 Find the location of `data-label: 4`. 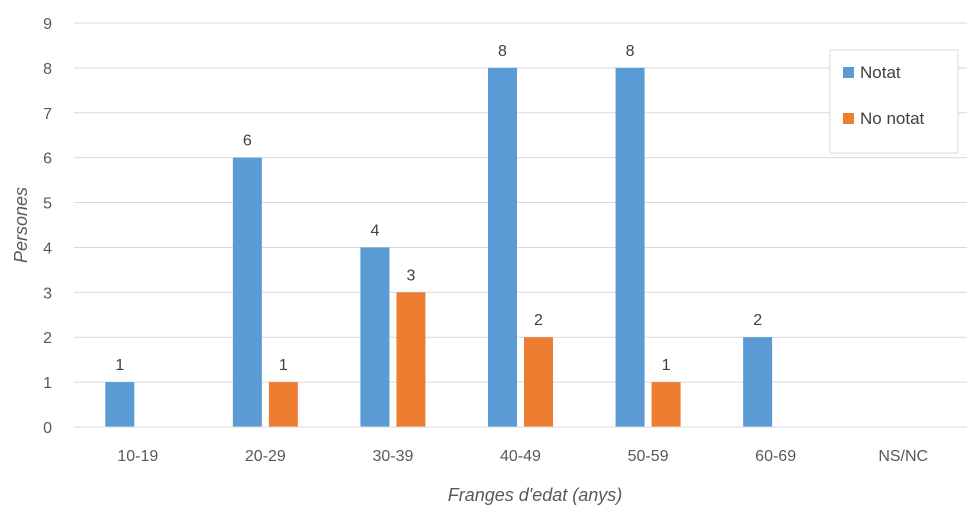

data-label: 4 is located at coordinates (374, 230).